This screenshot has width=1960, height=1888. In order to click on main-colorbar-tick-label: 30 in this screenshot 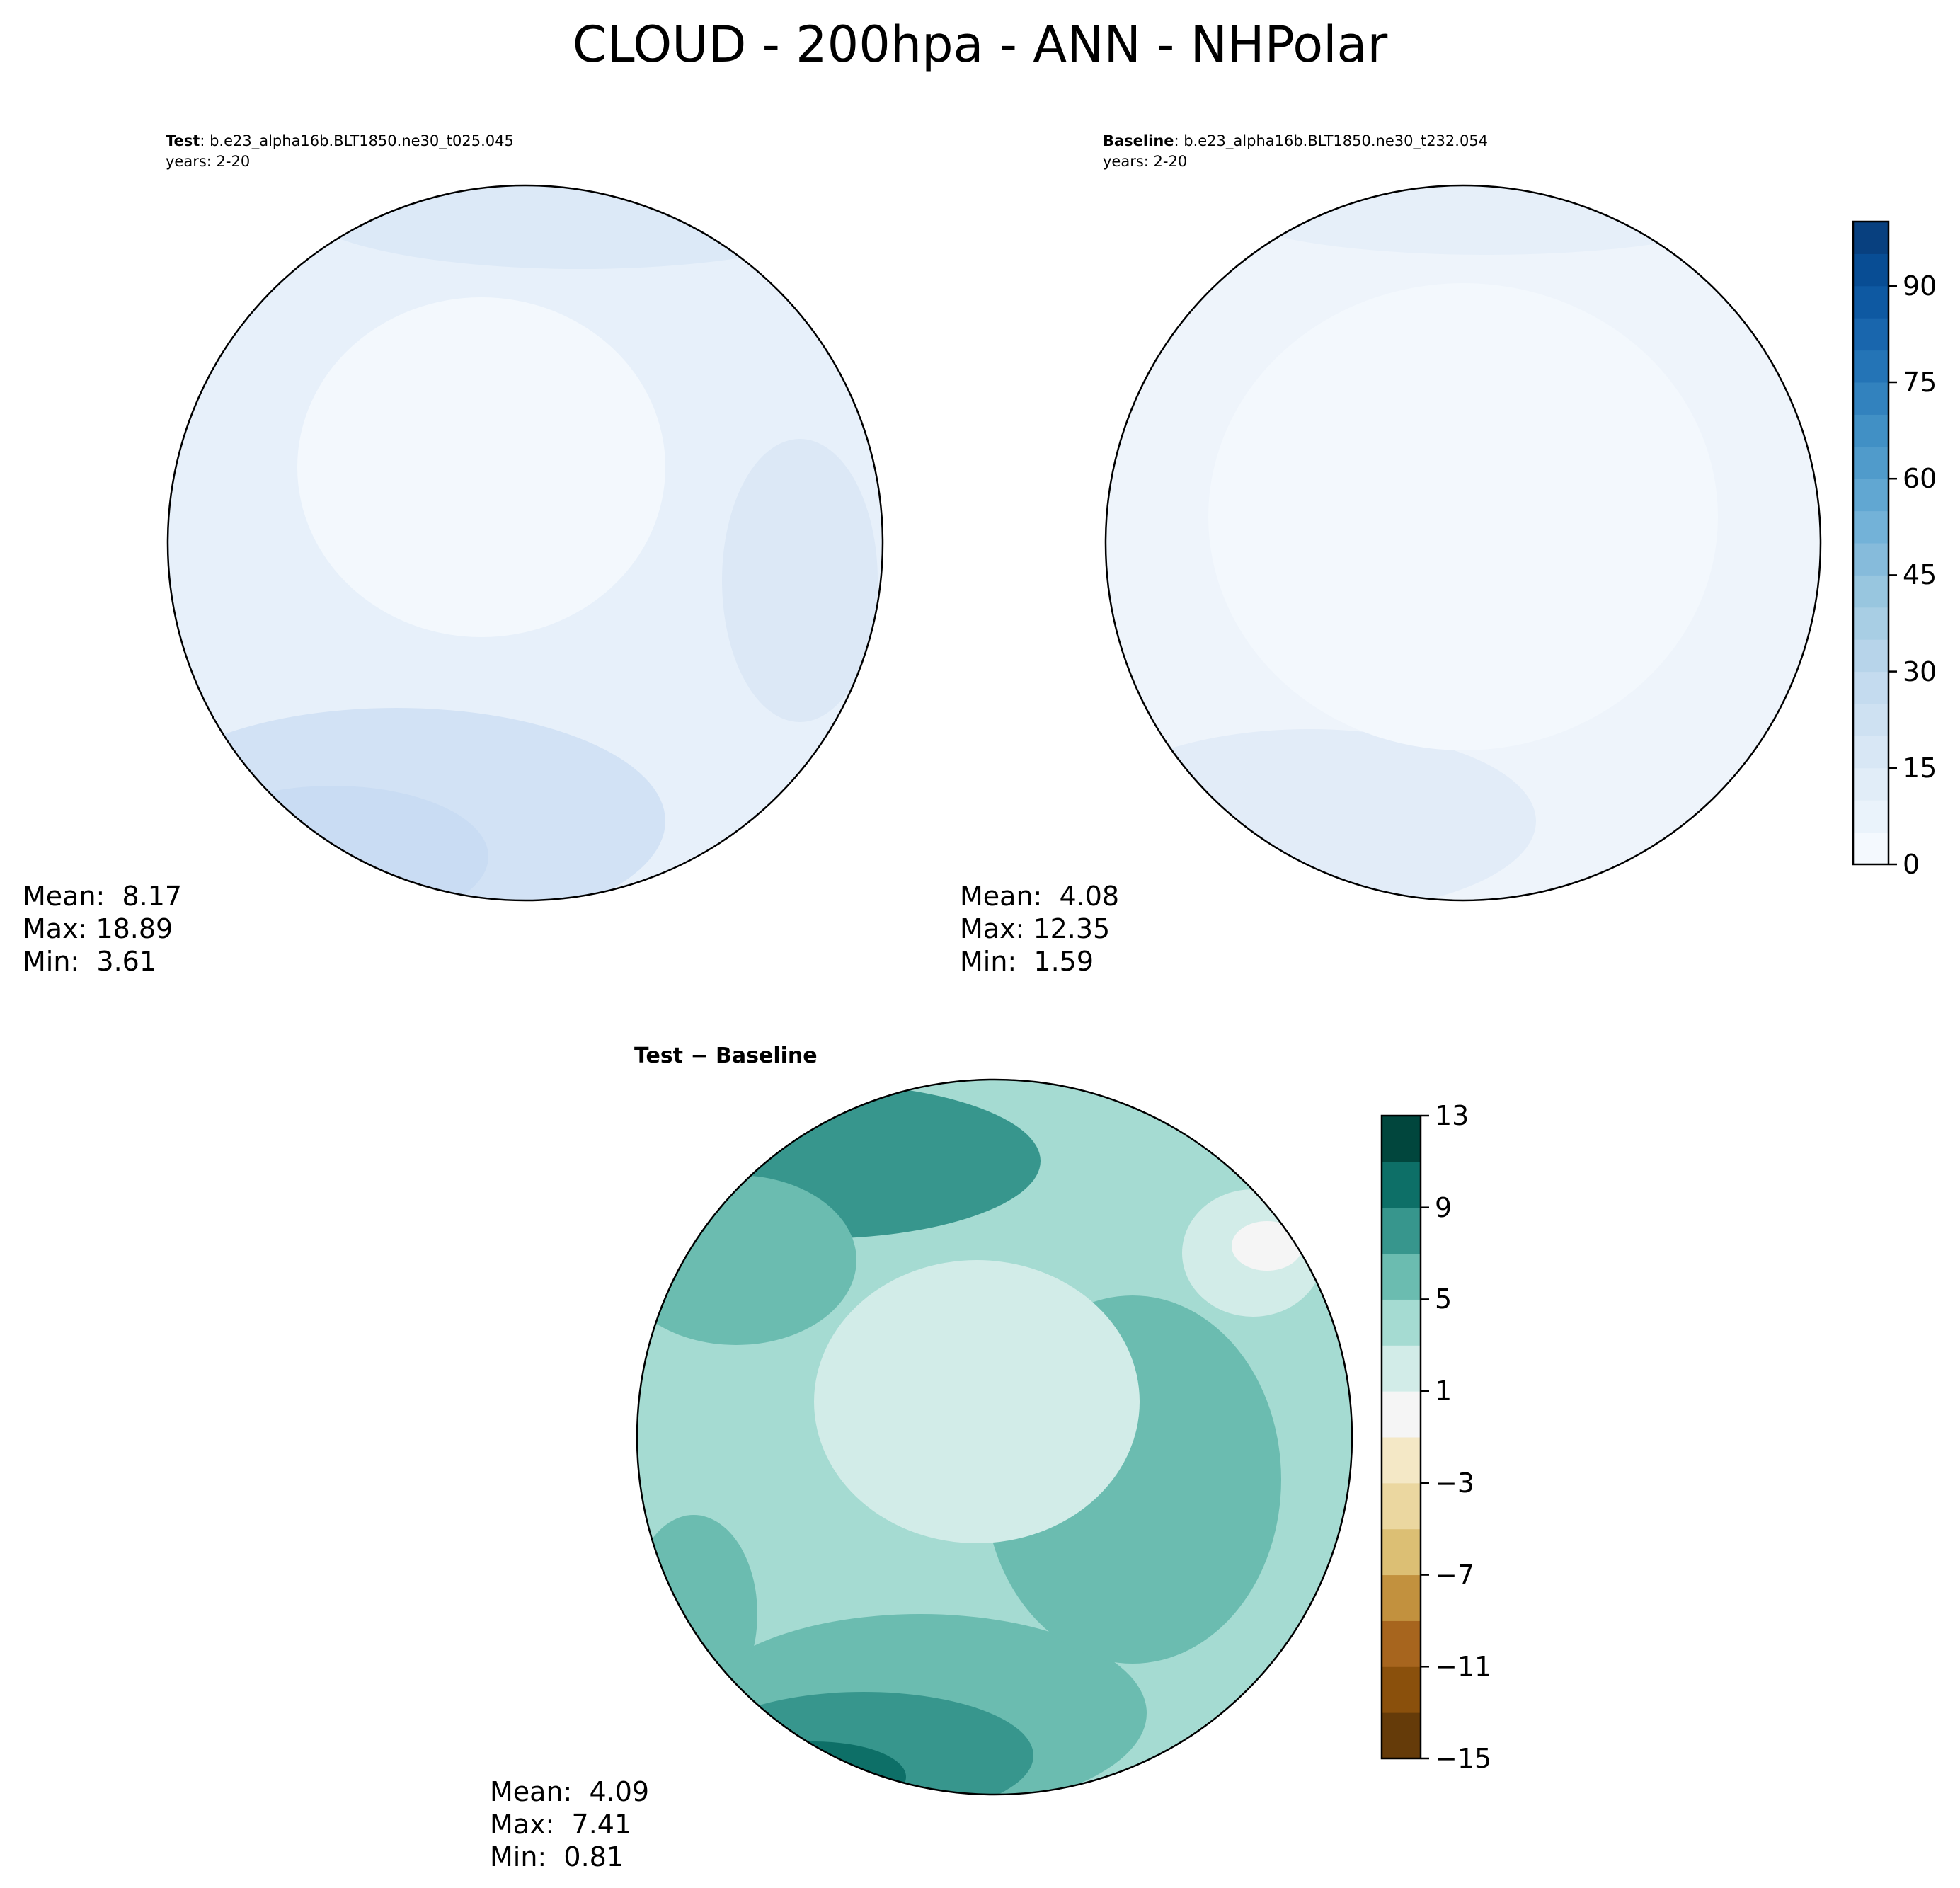, I will do `click(1920, 672)`.